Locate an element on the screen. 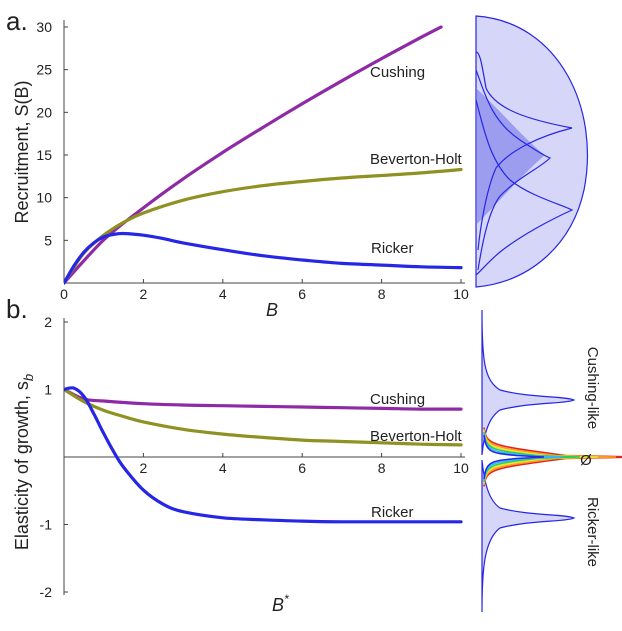 The height and width of the screenshot is (631, 622). side-density-lower is located at coordinates (528, 536).